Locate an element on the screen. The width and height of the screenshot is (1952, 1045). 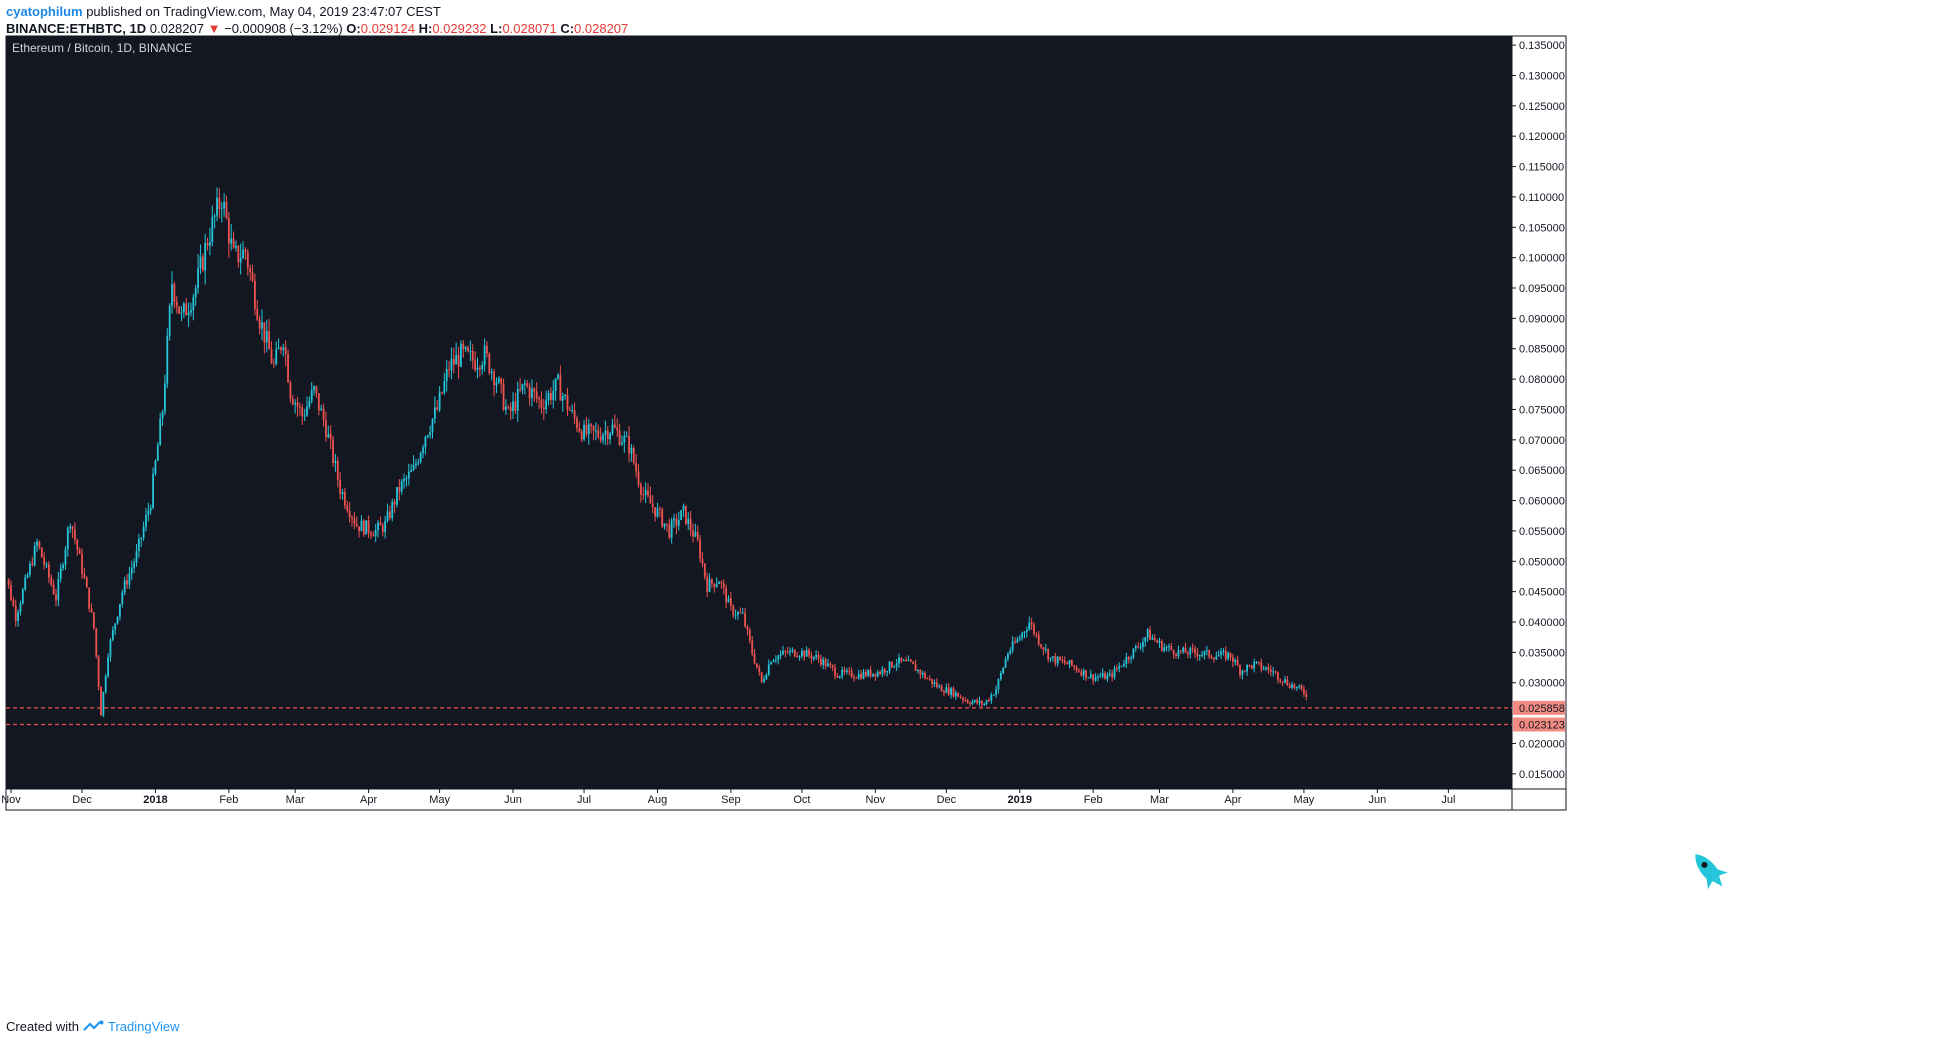
y-tick-label: 0.135000 is located at coordinates (1542, 46).